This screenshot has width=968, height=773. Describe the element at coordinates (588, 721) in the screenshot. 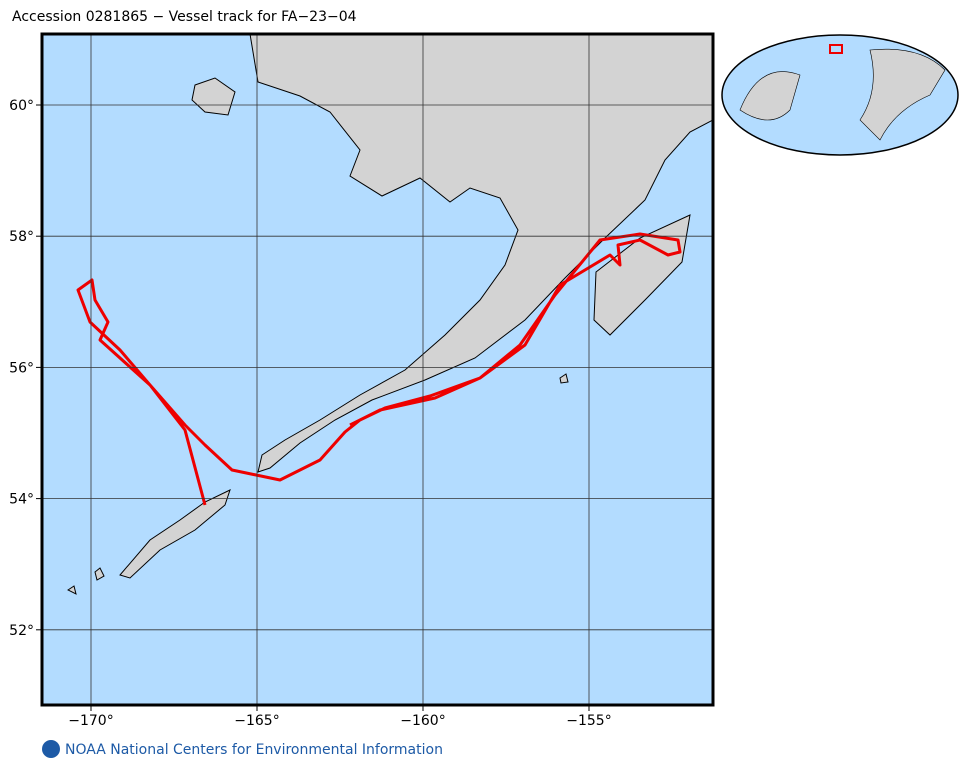

I see `x-tick-label: −155°` at that location.